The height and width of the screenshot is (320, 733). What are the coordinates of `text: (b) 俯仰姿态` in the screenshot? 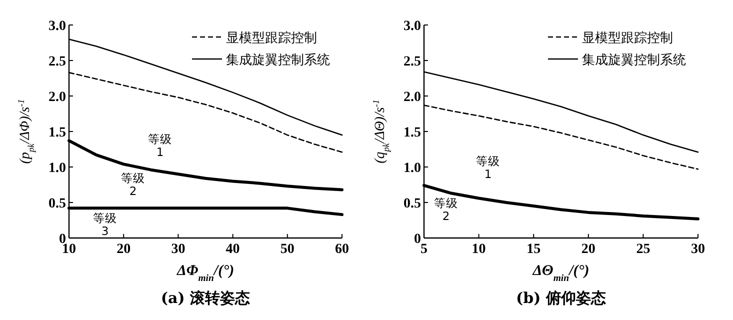 It's located at (561, 298).